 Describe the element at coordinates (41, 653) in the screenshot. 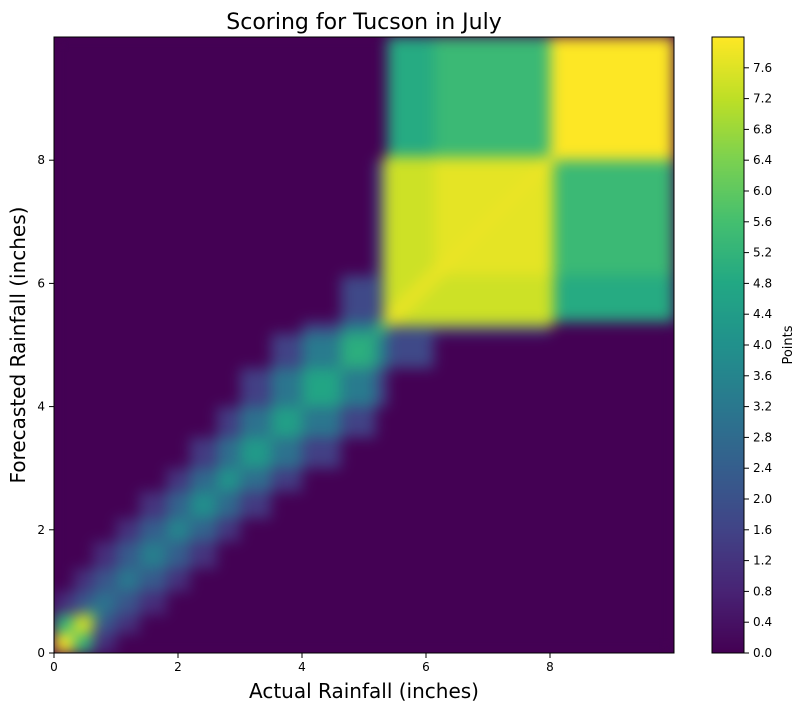

I see `y-tick-label: 0` at that location.